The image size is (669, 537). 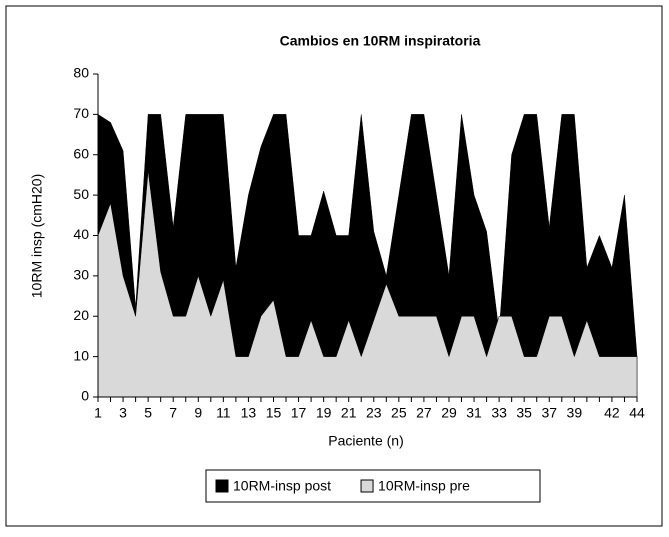 I want to click on y-tick-label: 70, so click(x=81, y=113).